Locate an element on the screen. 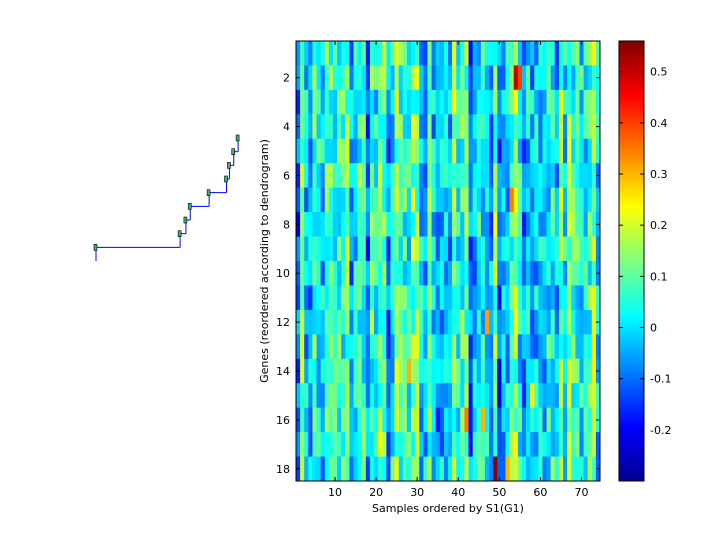 The height and width of the screenshot is (540, 720). dendrogram is located at coordinates (166, 197).